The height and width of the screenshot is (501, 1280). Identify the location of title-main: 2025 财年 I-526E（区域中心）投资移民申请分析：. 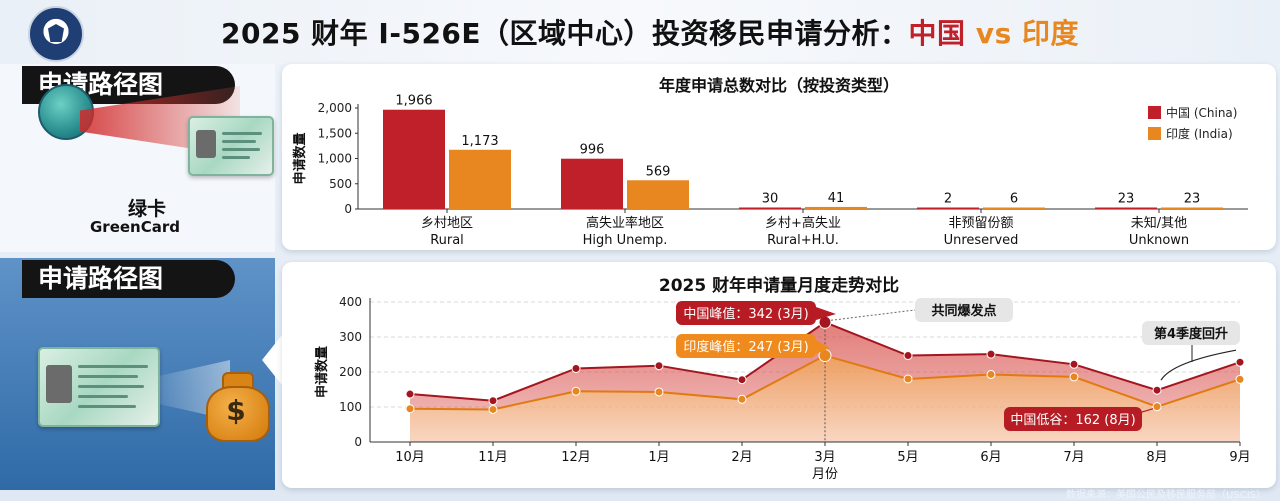
(565, 33).